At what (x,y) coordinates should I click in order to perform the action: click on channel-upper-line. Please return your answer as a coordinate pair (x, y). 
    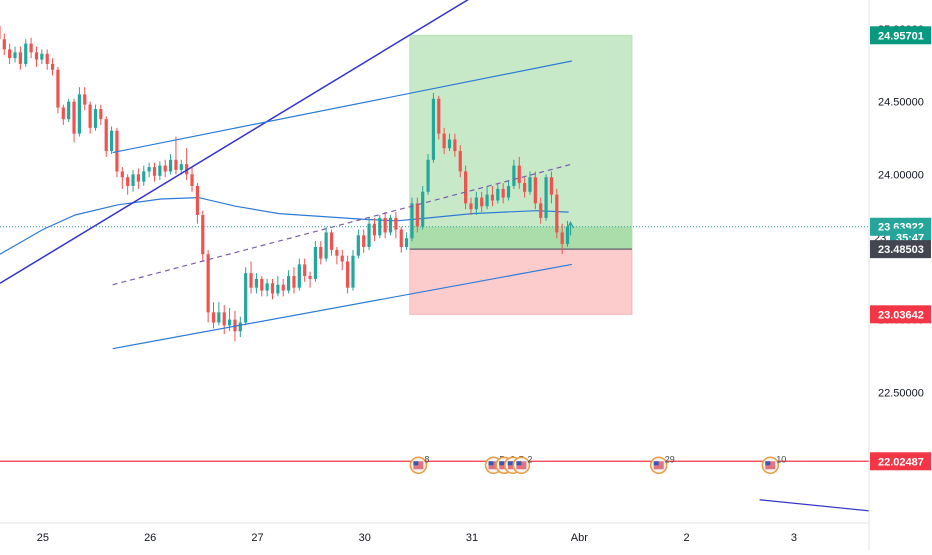
    Looking at the image, I should click on (342, 107).